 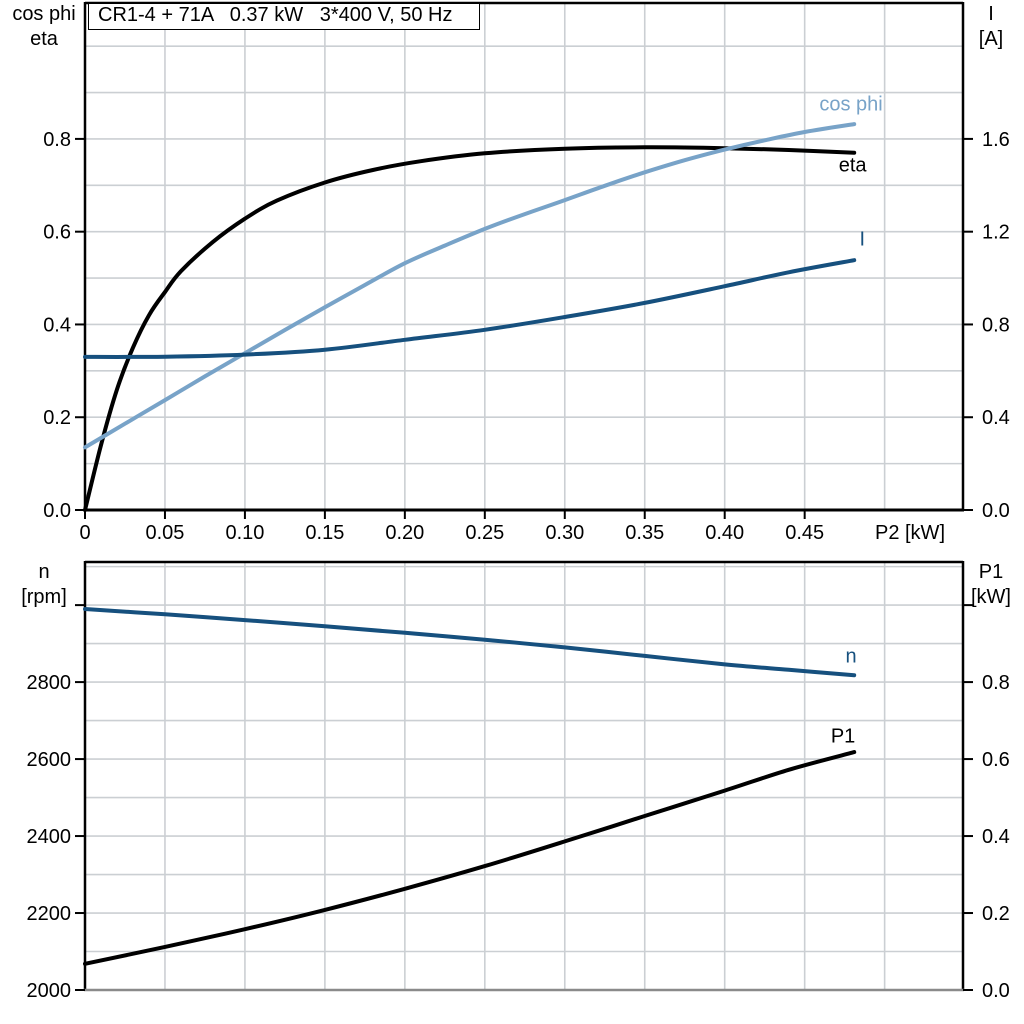 What do you see at coordinates (852, 165) in the screenshot?
I see `curve-label-eta: eta` at bounding box center [852, 165].